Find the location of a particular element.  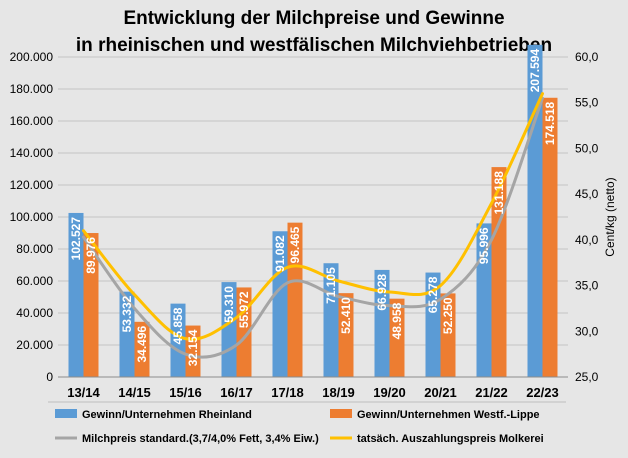

legend-label: Gewinn/Unternehmen Westf.-Lippe is located at coordinates (448, 415).